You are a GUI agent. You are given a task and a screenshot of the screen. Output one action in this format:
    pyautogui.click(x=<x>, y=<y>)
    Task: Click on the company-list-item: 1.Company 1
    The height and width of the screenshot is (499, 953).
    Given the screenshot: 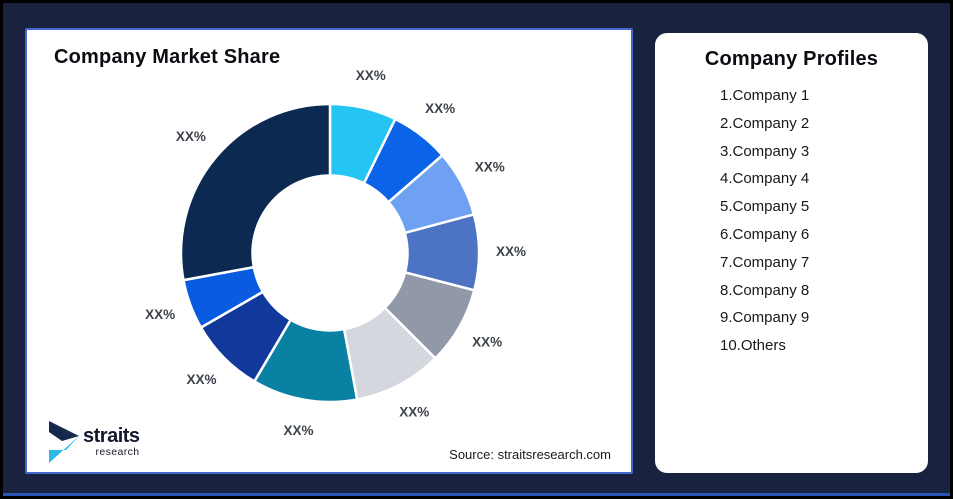 What is the action you would take?
    pyautogui.click(x=765, y=95)
    